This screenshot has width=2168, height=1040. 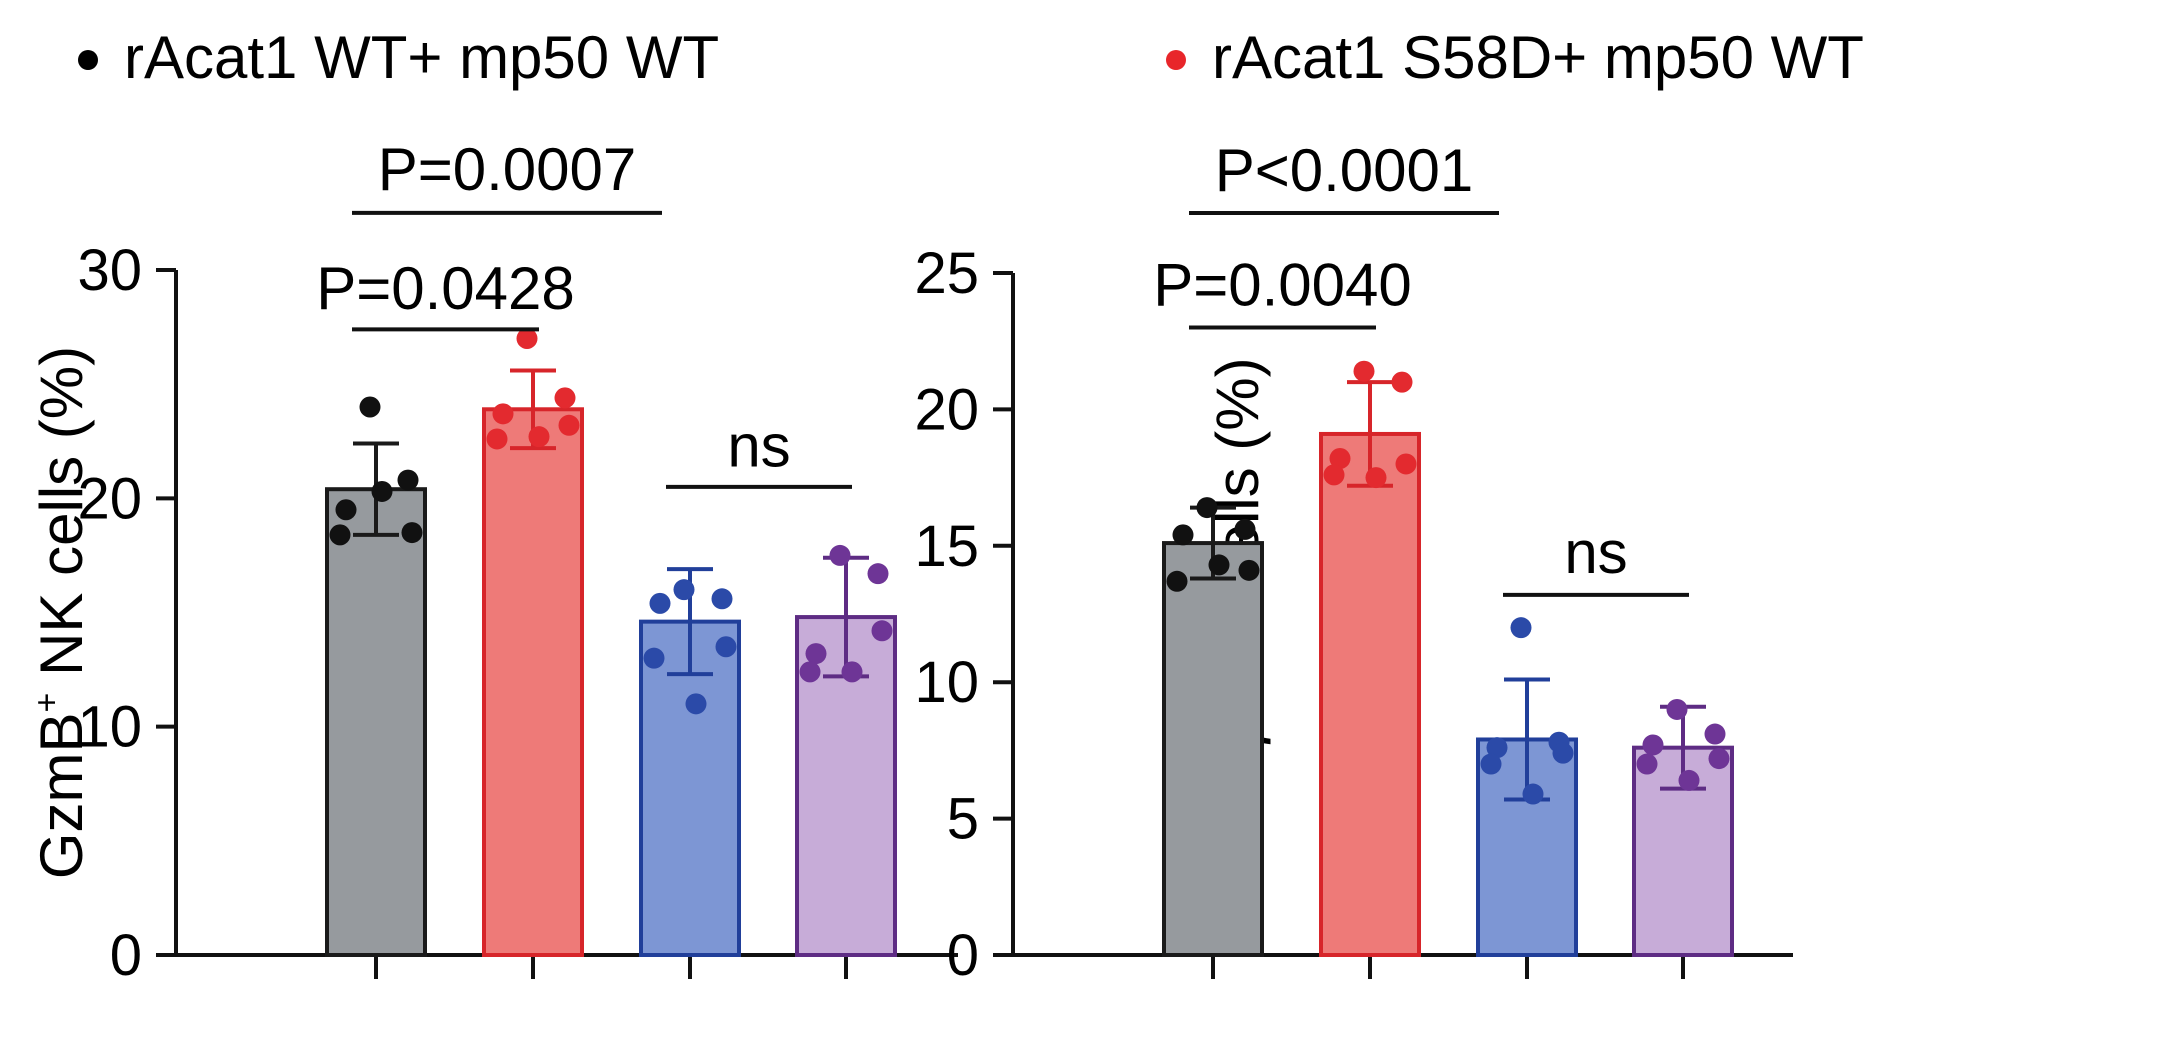 I want to click on legend-item-s58d: rAcat1 S58D+ mp50 WT, so click(x=1515, y=57).